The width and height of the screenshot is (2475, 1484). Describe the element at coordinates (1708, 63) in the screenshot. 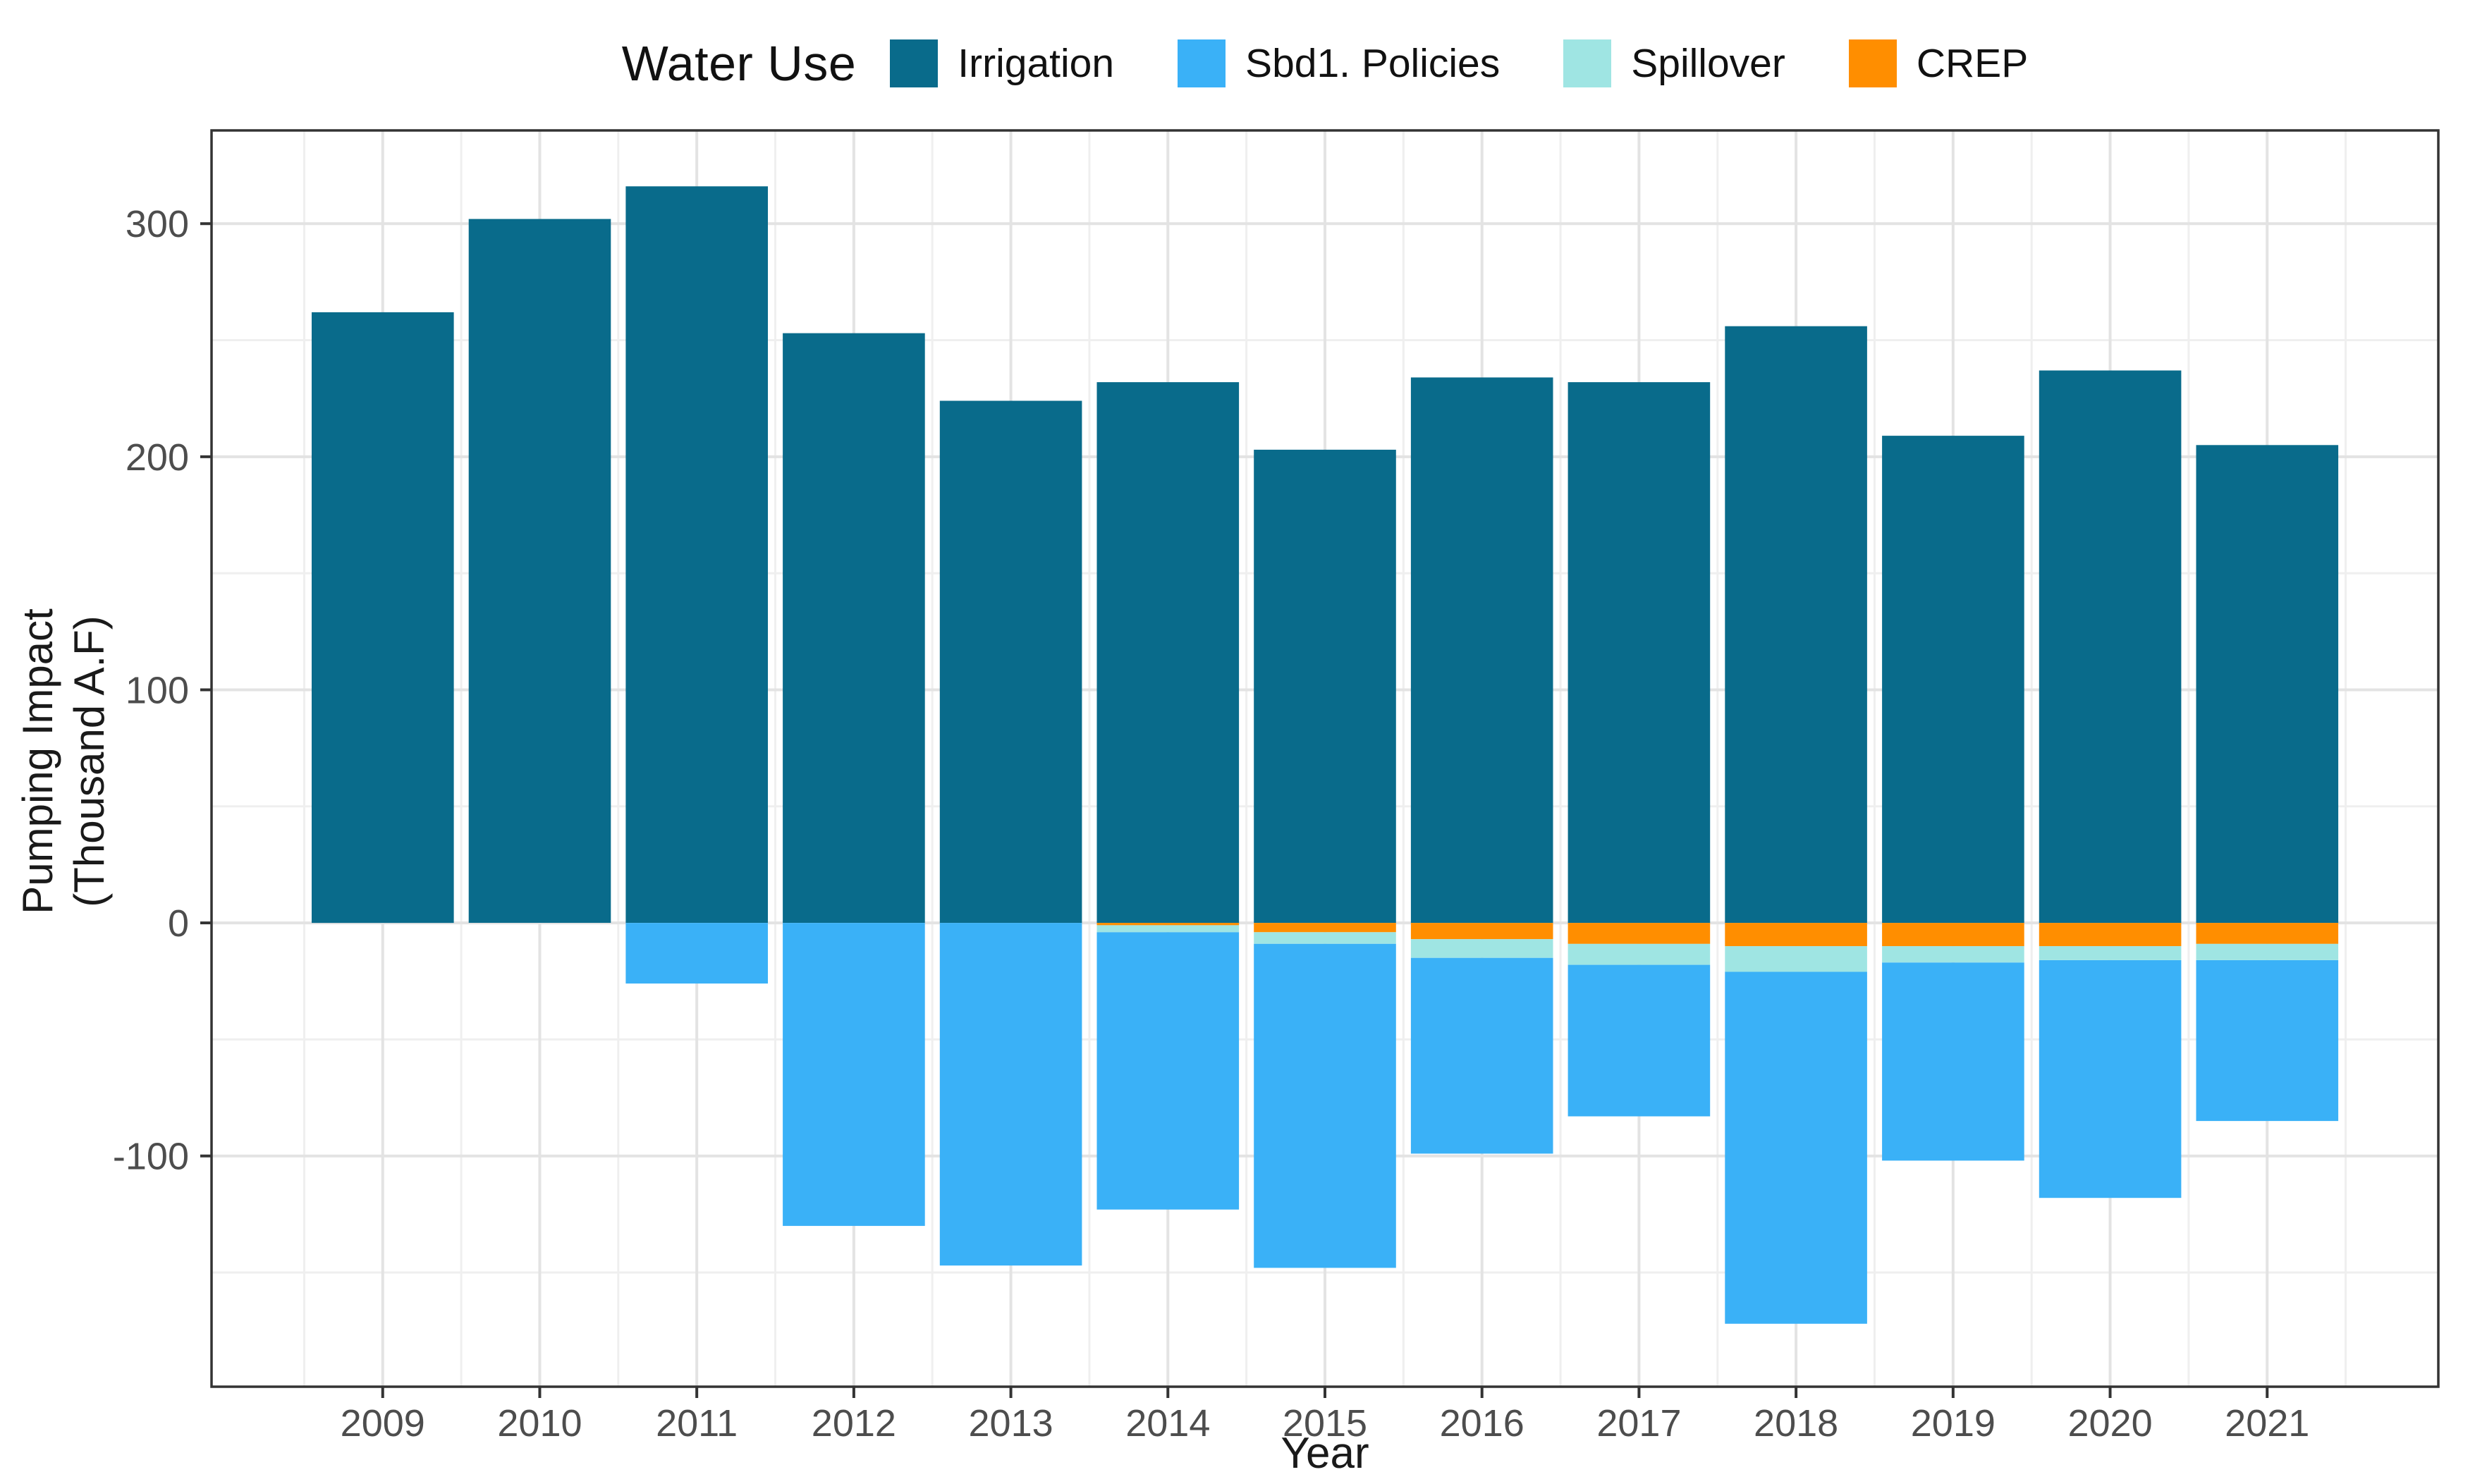

I see `legend-label-spillover: Spillover` at that location.